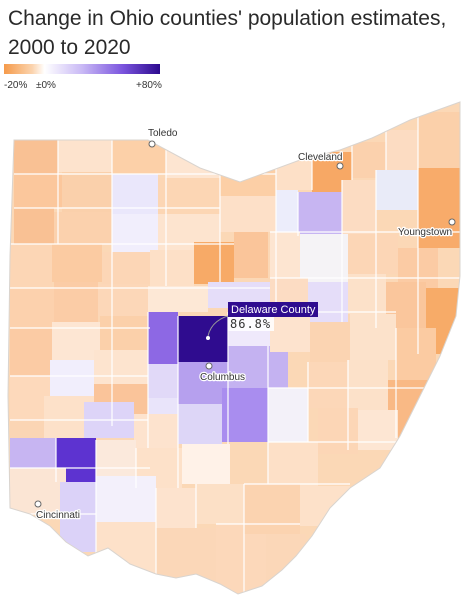 The image size is (474, 608). What do you see at coordinates (82, 69) in the screenshot?
I see `legend-color-bar` at bounding box center [82, 69].